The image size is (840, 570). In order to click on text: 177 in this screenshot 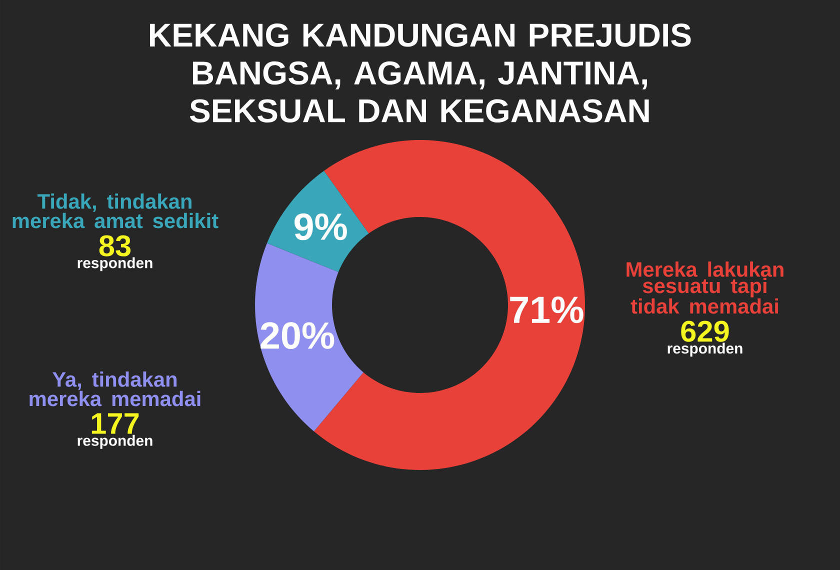, I will do `click(115, 423)`.